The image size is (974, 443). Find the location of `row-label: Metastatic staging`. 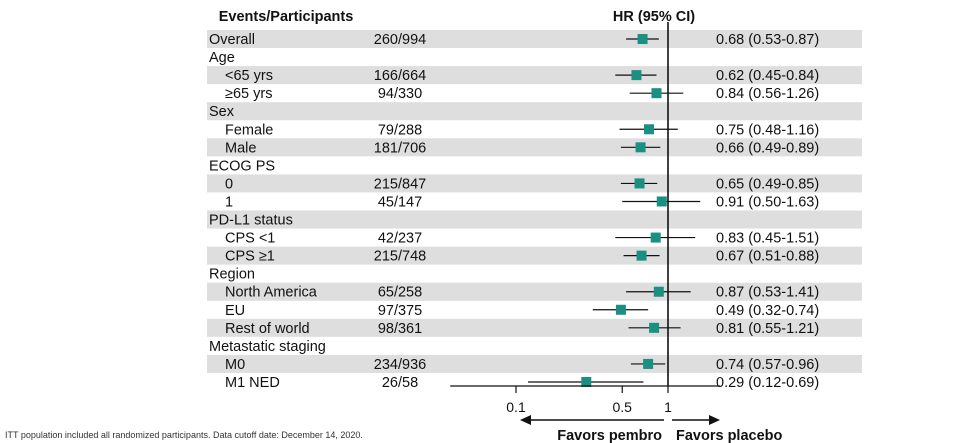

row-label: Metastatic staging is located at coordinates (267, 347).